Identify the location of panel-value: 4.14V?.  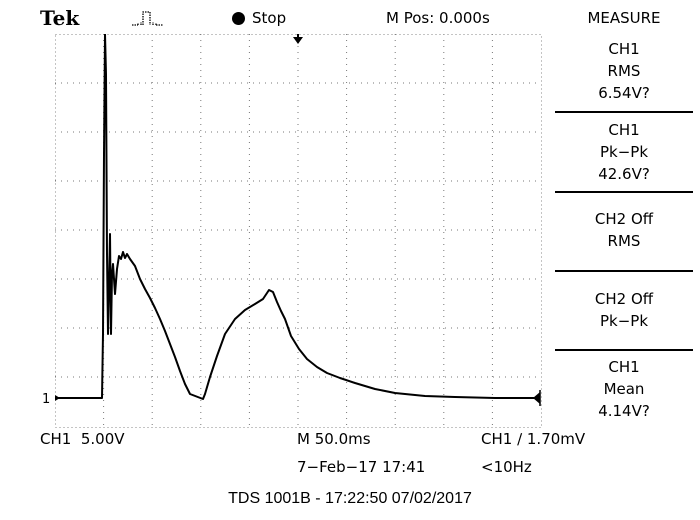
(624, 411).